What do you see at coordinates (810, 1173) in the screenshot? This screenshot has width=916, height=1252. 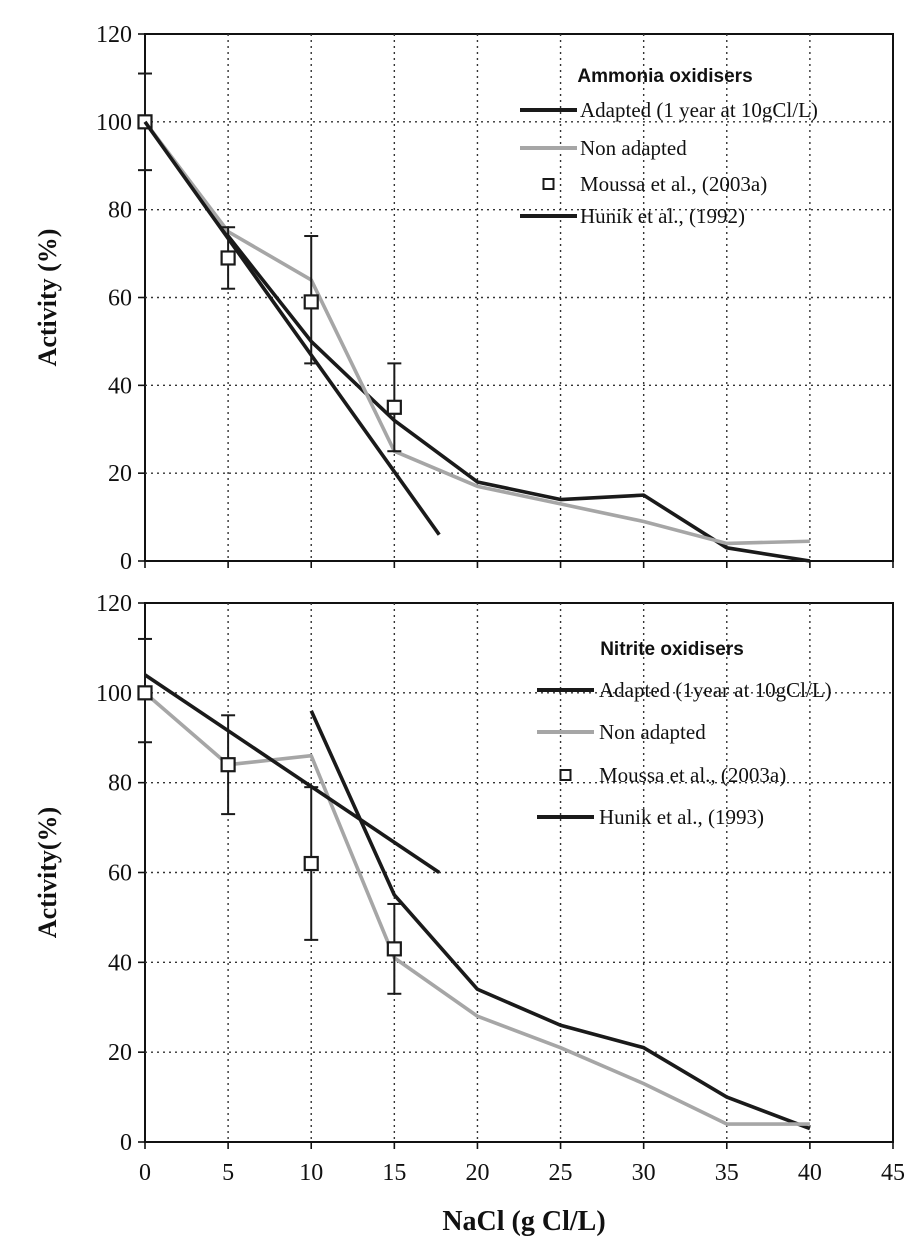 I see `panel-2-x-tick-label: 40` at bounding box center [810, 1173].